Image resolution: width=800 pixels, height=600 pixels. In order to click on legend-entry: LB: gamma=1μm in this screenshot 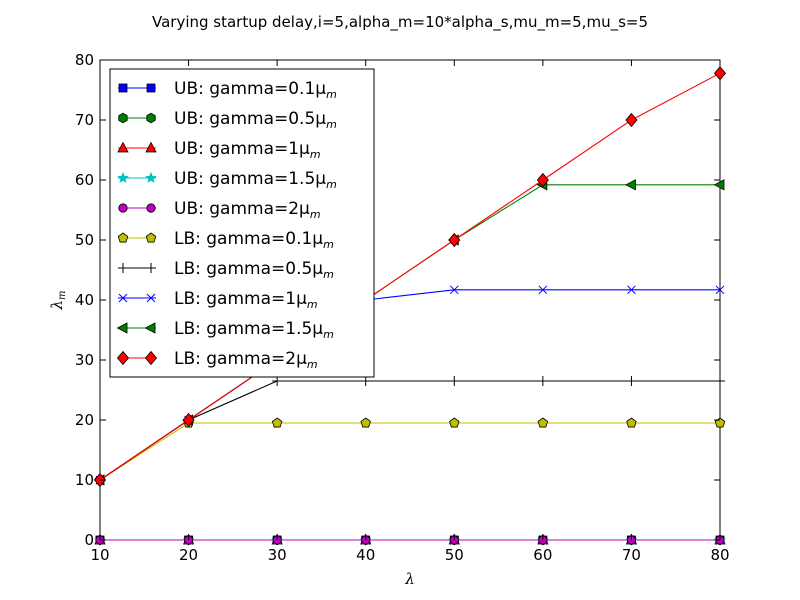, I will do `click(218, 300)`.